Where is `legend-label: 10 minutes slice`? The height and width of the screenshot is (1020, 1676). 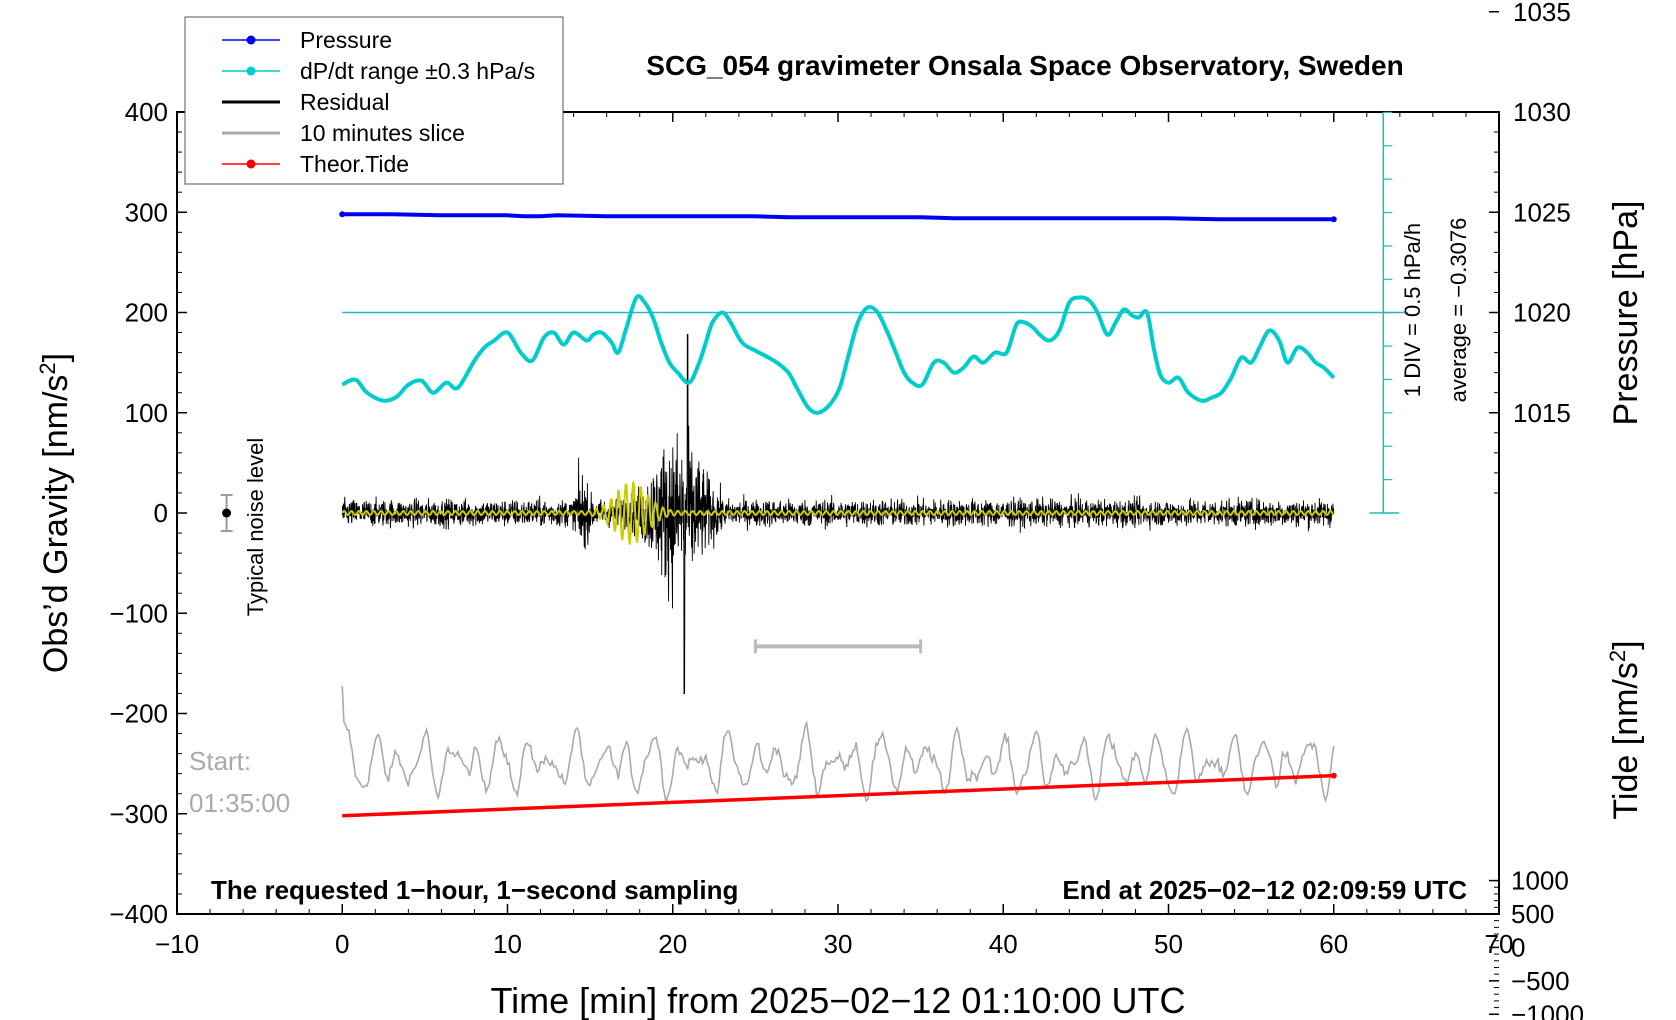
legend-label: 10 minutes slice is located at coordinates (382, 133).